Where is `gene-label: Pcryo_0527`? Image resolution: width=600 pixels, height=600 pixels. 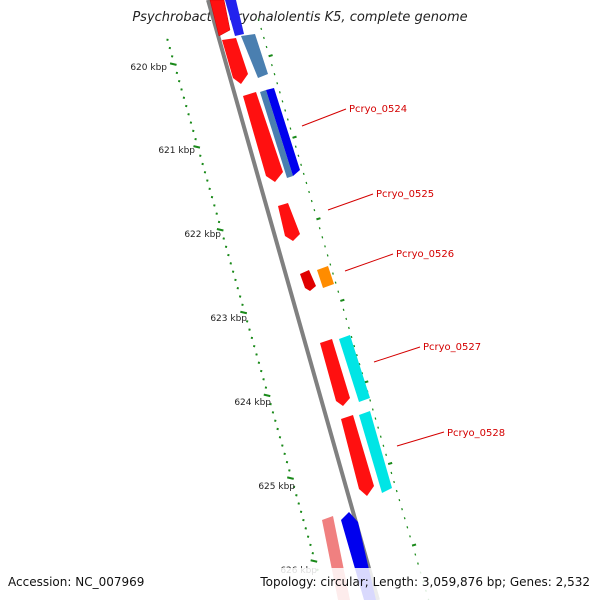
gene-label: Pcryo_0527 is located at coordinates (452, 347).